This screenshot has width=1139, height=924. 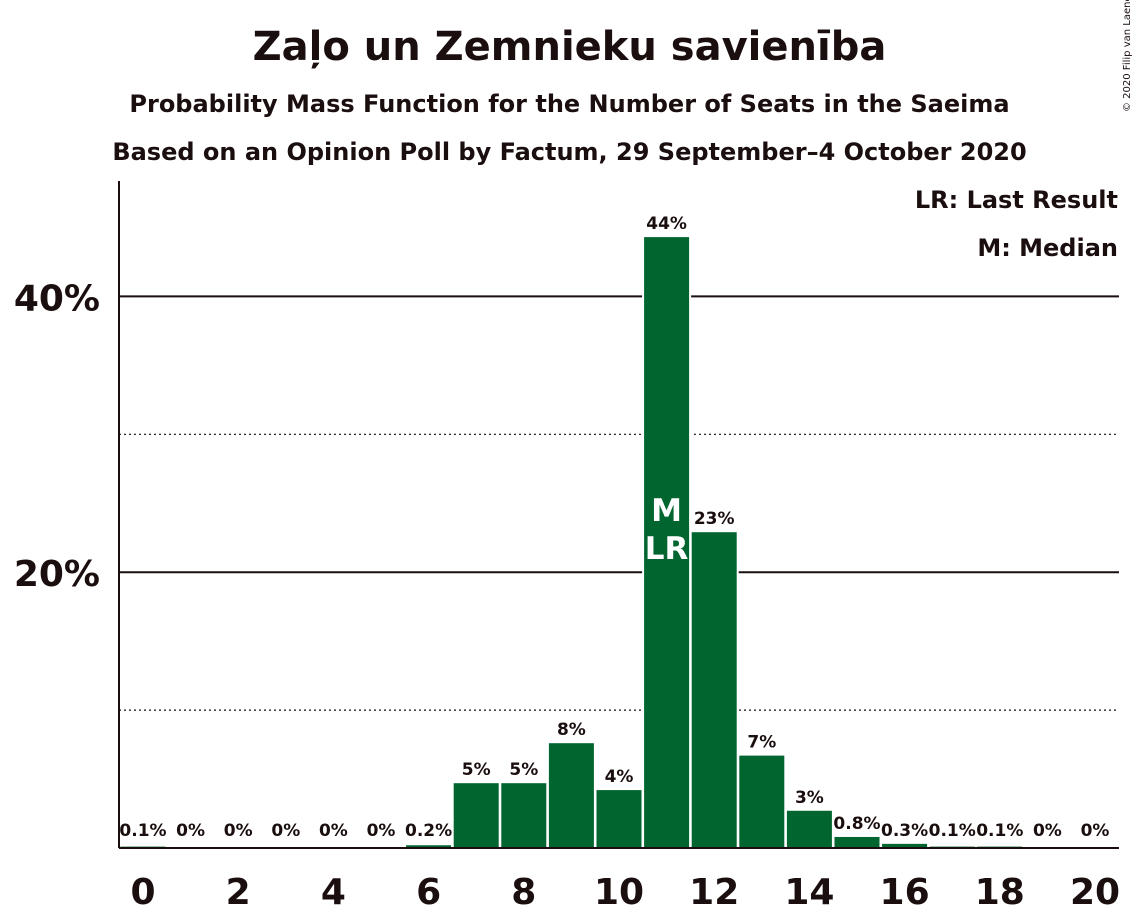 I want to click on median-marker: M, so click(x=666, y=511).